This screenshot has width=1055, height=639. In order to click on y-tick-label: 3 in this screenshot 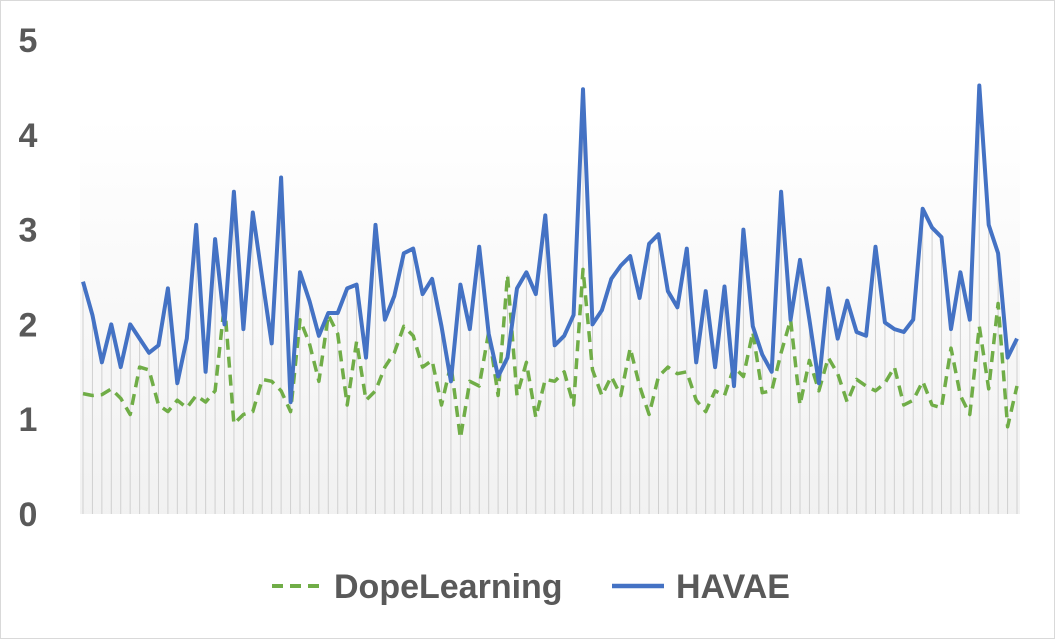, I will do `click(28, 231)`.